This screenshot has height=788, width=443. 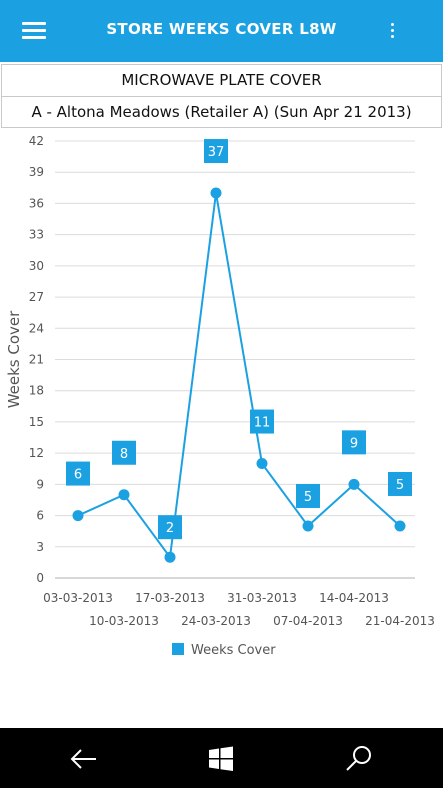 I want to click on windows-start-icon, so click(x=221, y=759).